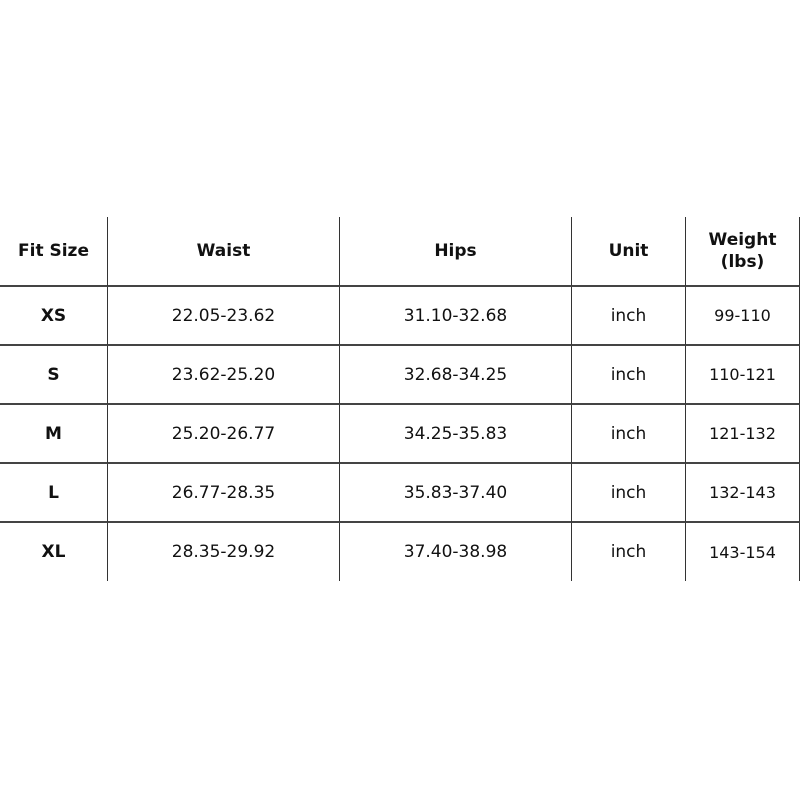 This screenshot has height=800, width=800. What do you see at coordinates (743, 434) in the screenshot?
I see `cell-weight: 121-132` at bounding box center [743, 434].